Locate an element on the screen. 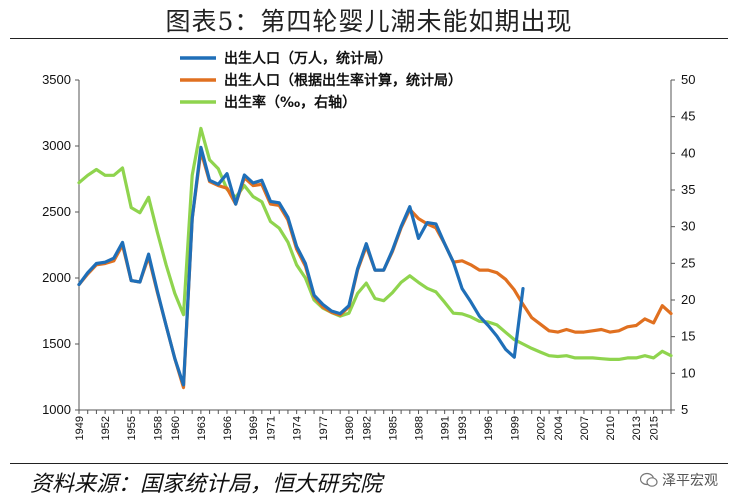  x-tick-label: 1993 is located at coordinates (463, 428).